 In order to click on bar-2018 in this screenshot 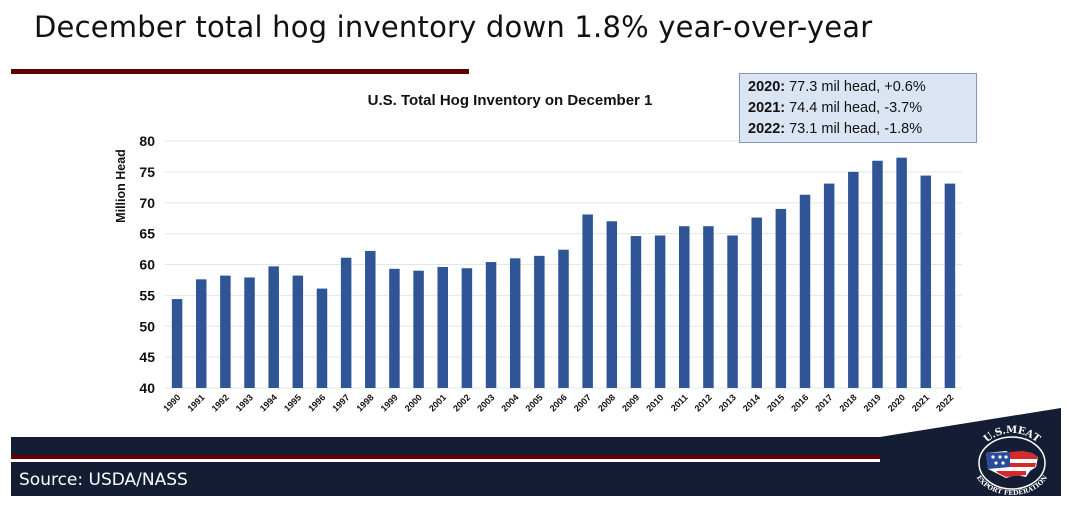, I will do `click(853, 279)`.